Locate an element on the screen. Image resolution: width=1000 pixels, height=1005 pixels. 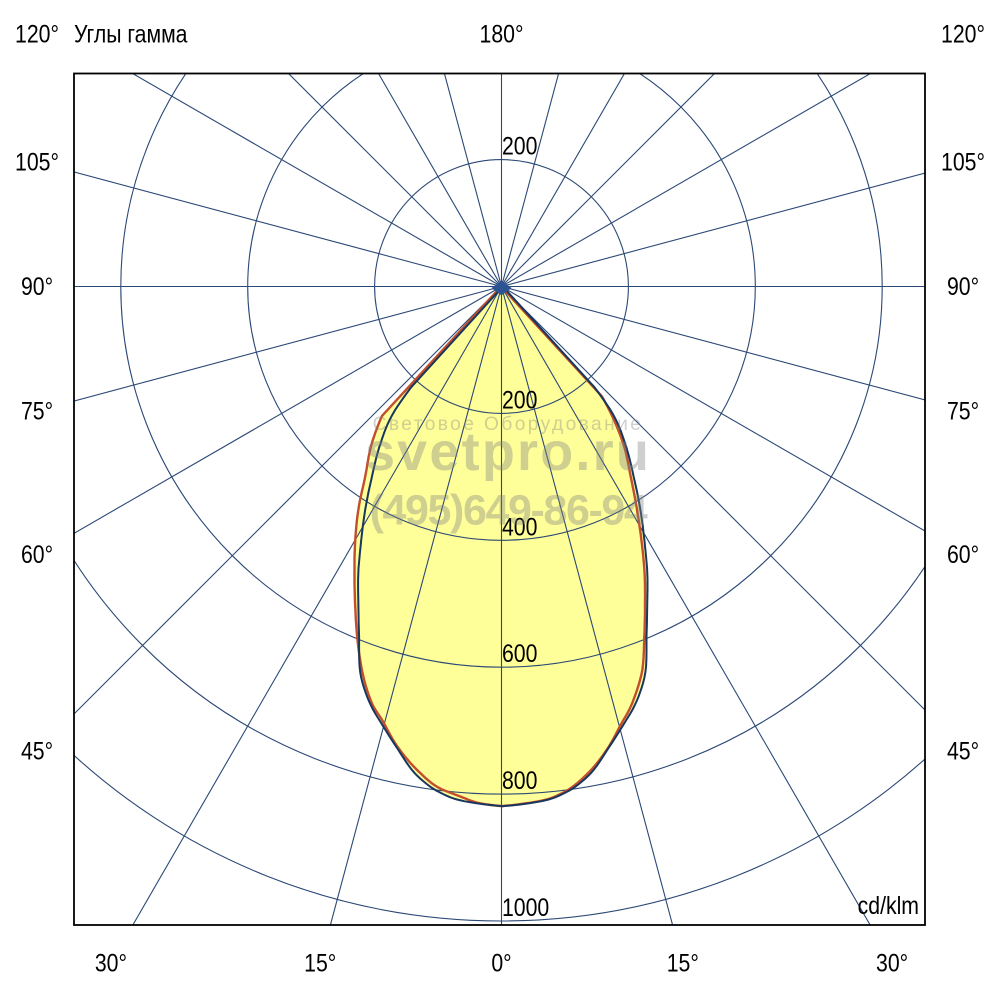
svg-text: cd/klm is located at coordinates (888, 905).